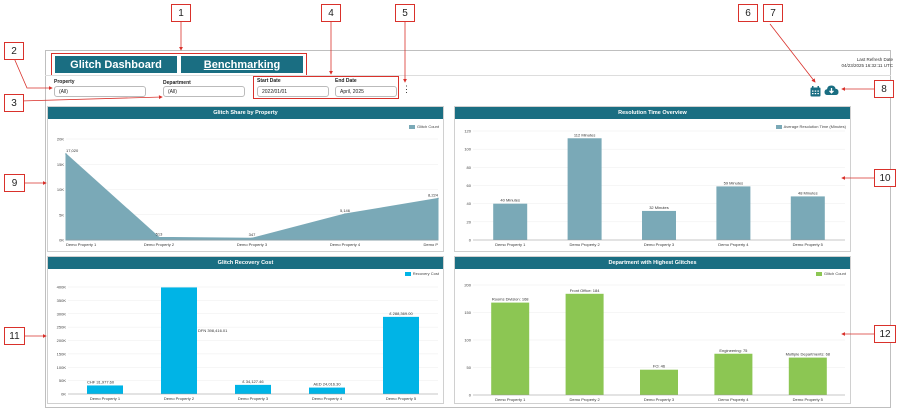  What do you see at coordinates (64, 82) in the screenshot?
I see `property-filter-label: Property` at bounding box center [64, 82].